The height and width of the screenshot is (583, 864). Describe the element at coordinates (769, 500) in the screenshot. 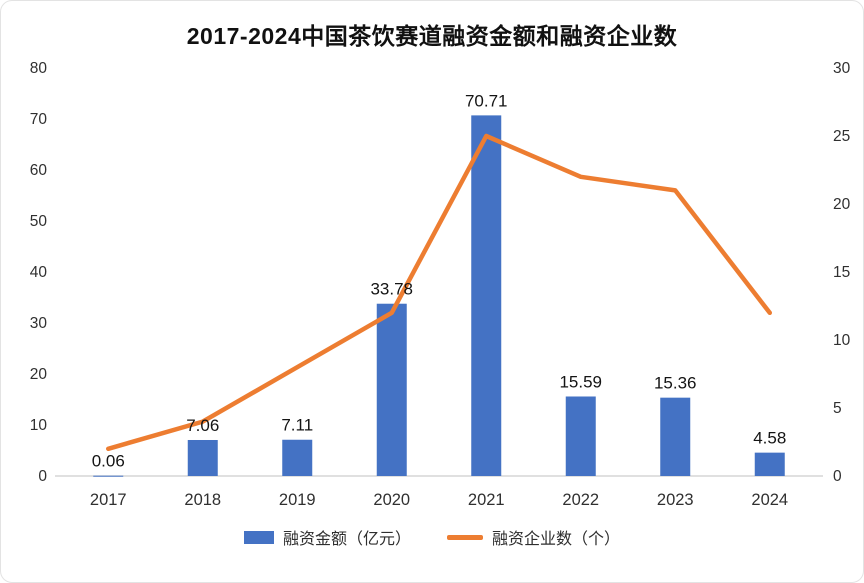

I see `x-axis-label: 2024` at that location.